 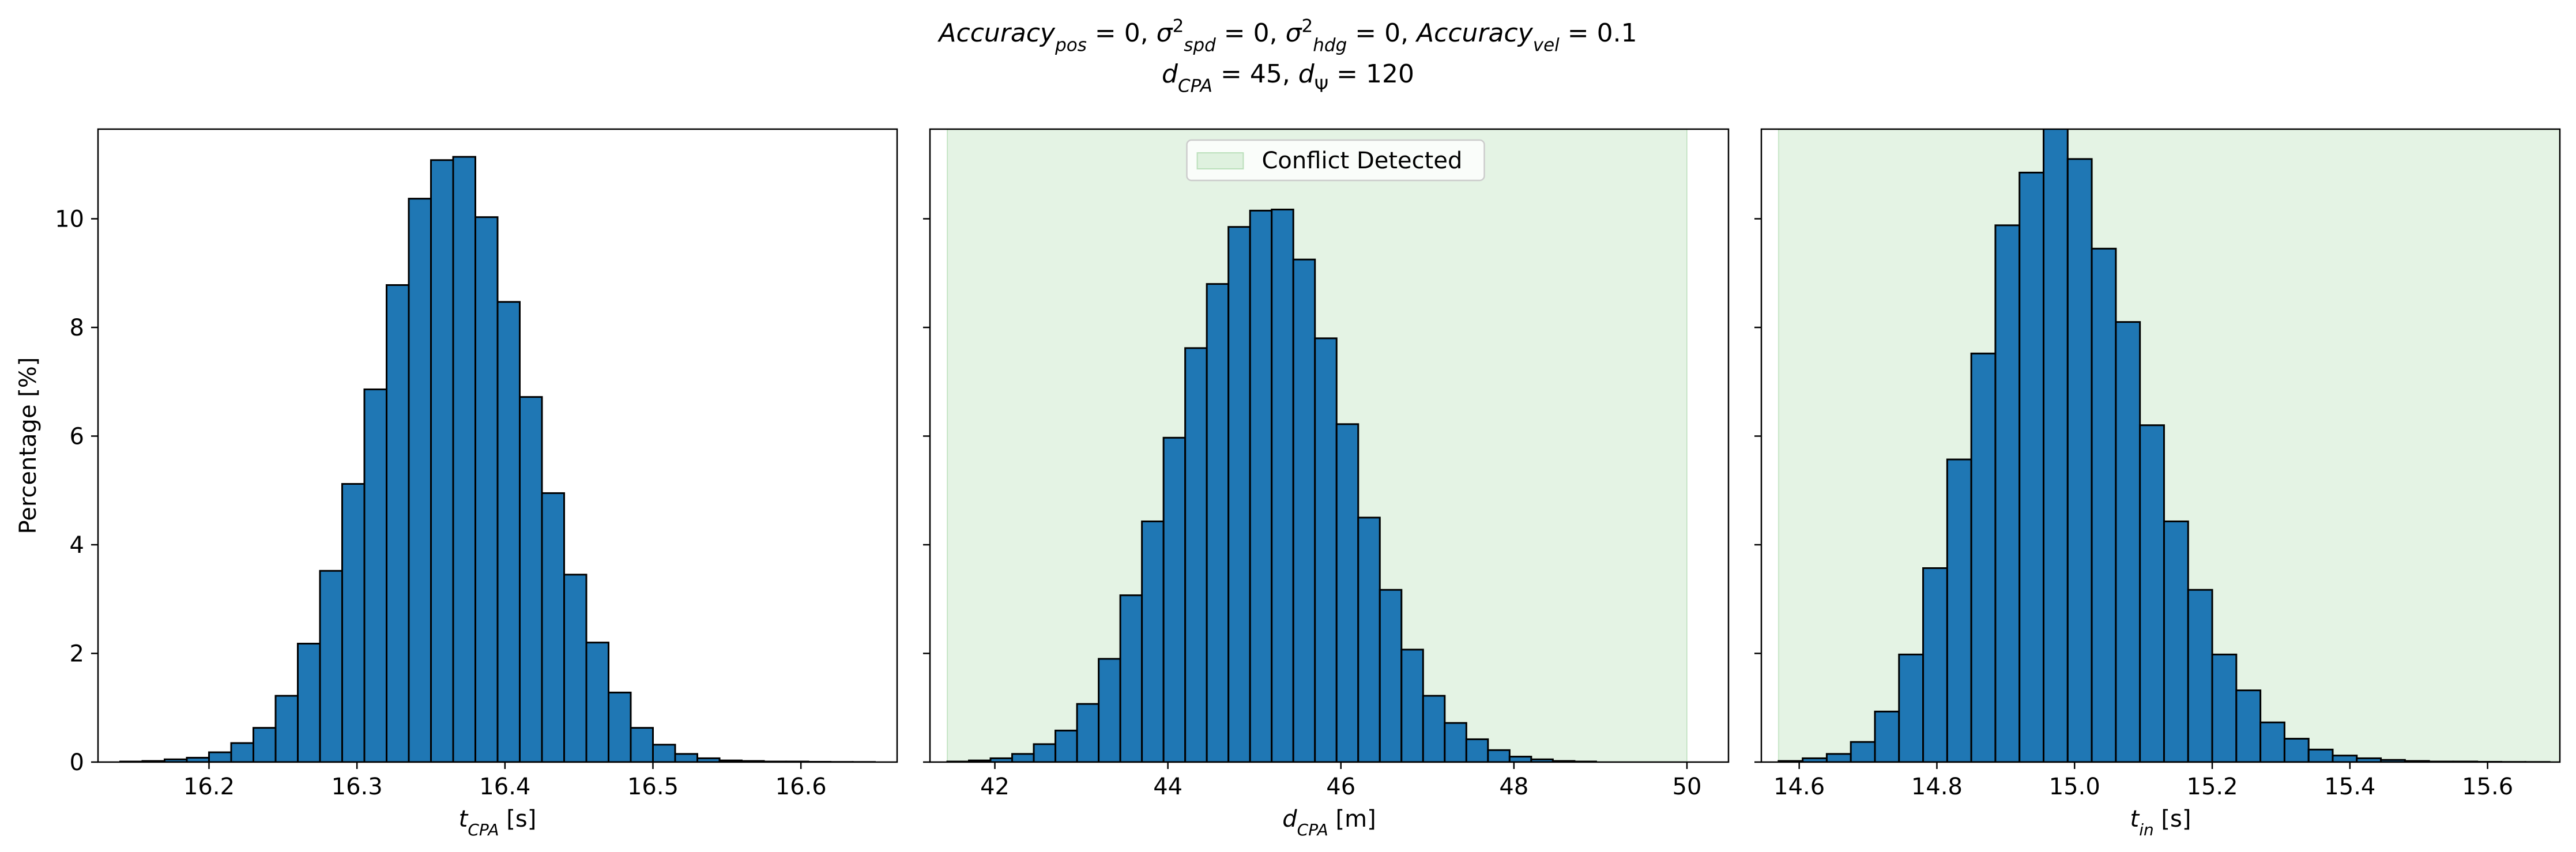 I want to click on y-tick-label: 2, so click(x=77, y=654).